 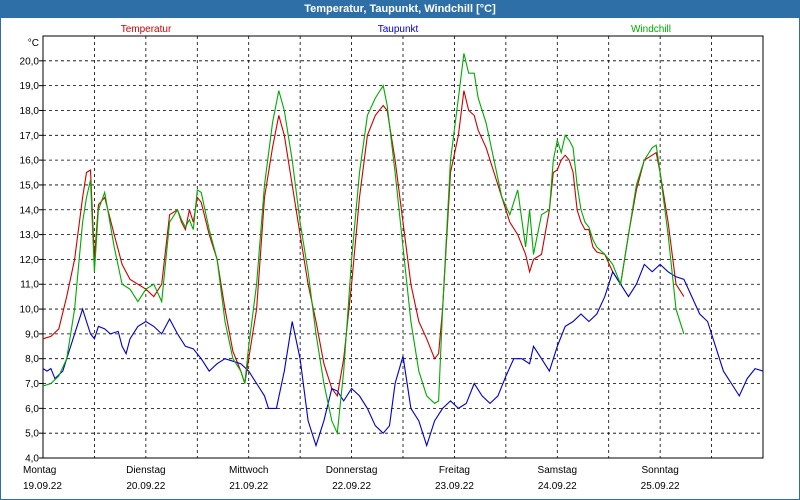 I want to click on x-tick-weekday-label: Montag, so click(x=39, y=470).